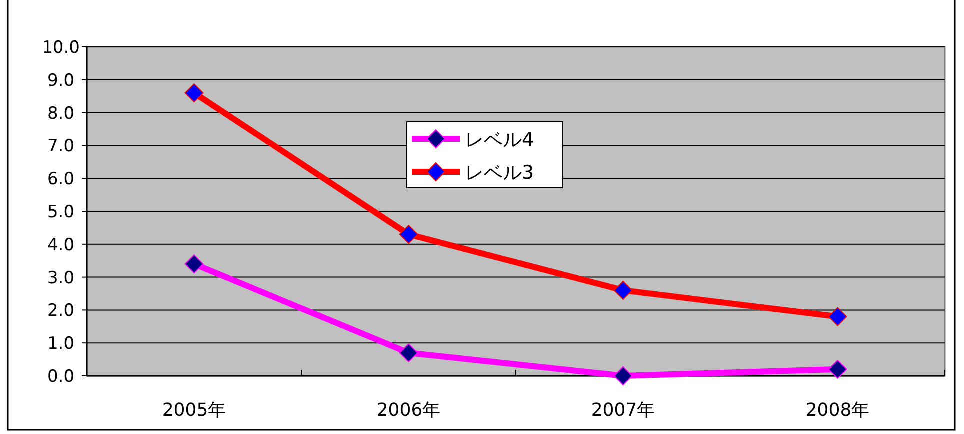 The width and height of the screenshot is (964, 434). Describe the element at coordinates (408, 410) in the screenshot. I see `x-tick-label: 2006年` at that location.